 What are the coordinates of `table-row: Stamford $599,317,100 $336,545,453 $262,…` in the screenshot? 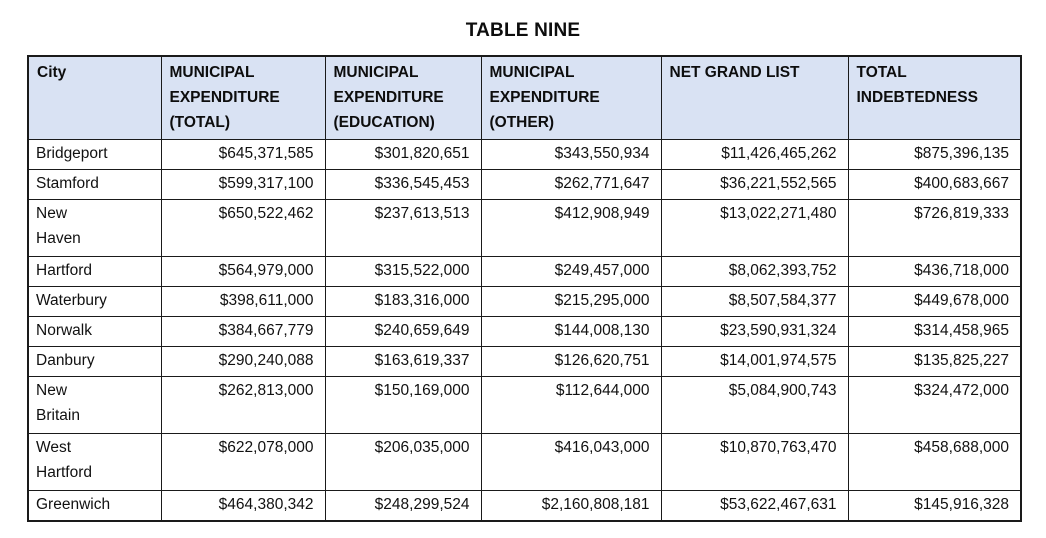 It's located at (524, 184).